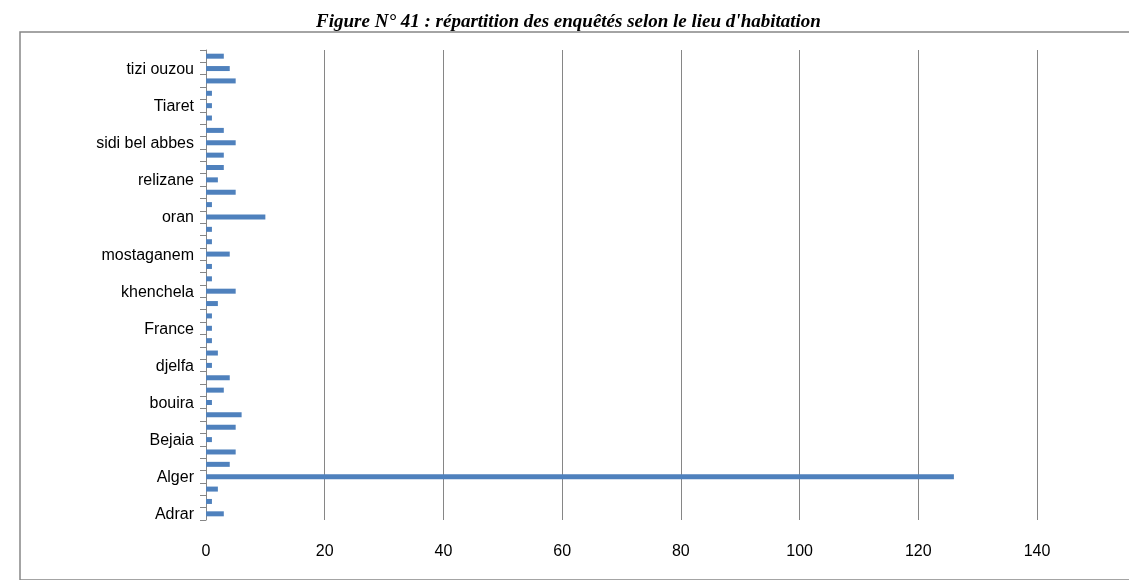  What do you see at coordinates (160, 69) in the screenshot?
I see `y-tick-label: tizi ouzou` at bounding box center [160, 69].